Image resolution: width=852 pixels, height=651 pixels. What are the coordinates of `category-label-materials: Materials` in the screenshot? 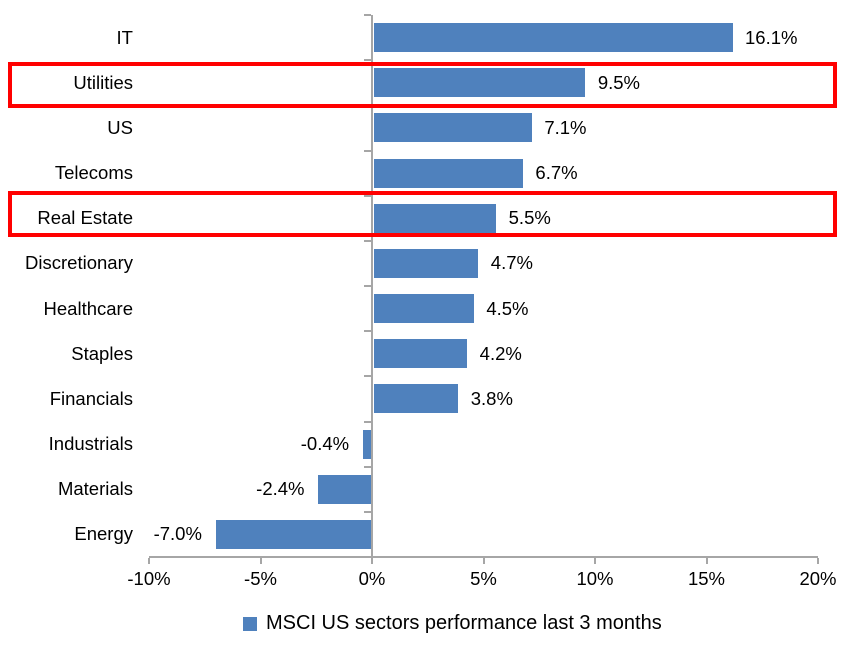 It's located at (95, 489).